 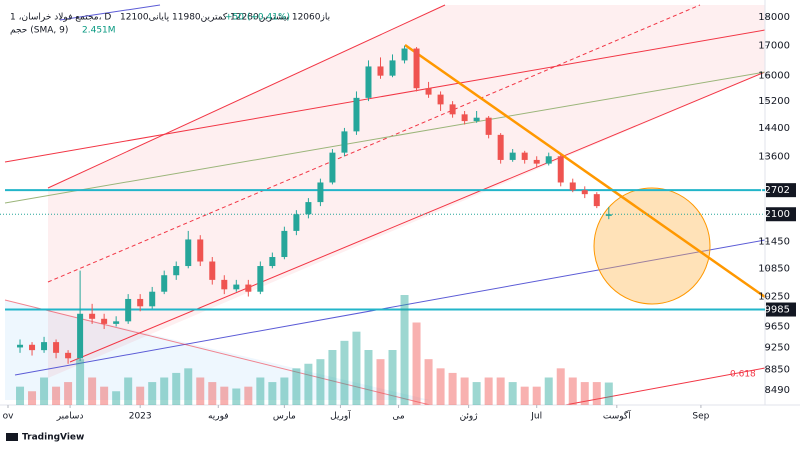 What do you see at coordinates (777, 390) in the screenshot?
I see `y-tick-label: 8490` at bounding box center [777, 390].